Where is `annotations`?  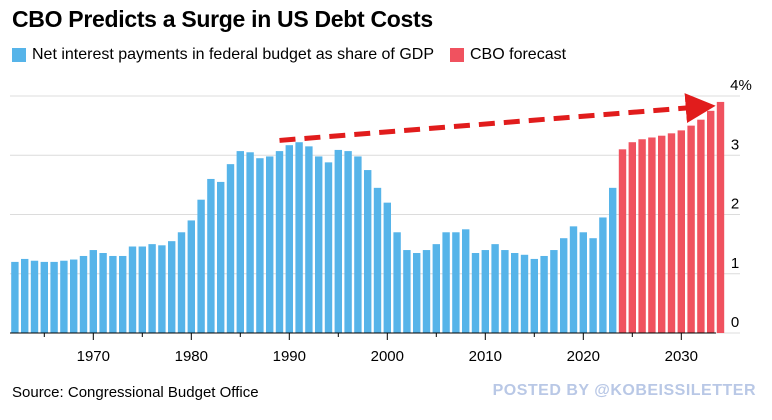
annotations is located at coordinates (497, 118).